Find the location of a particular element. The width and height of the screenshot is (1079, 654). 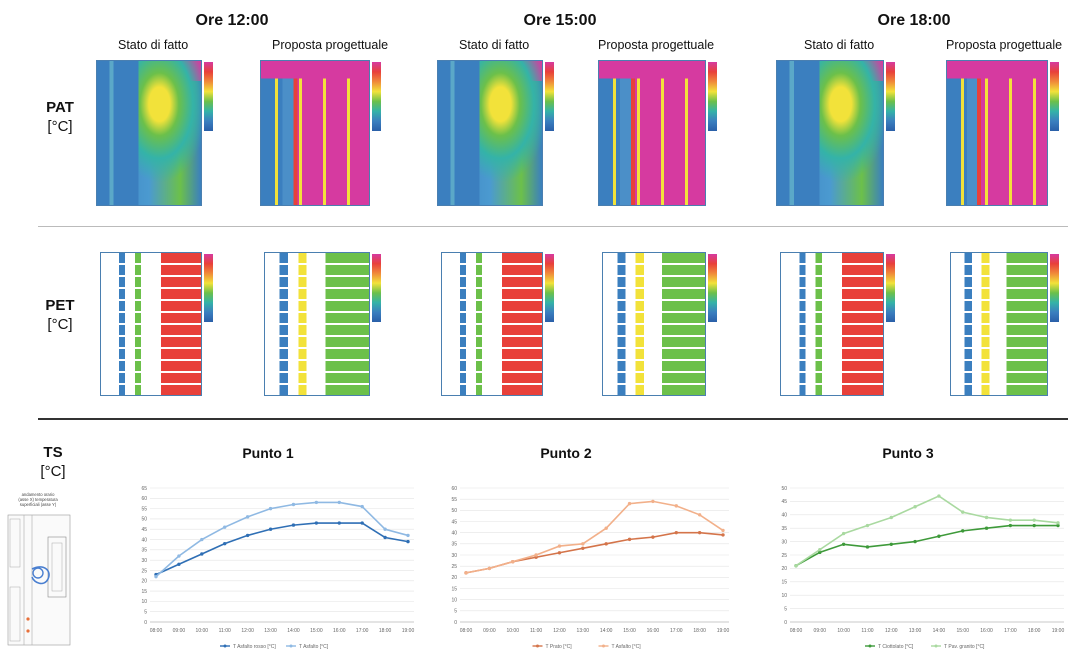

x-tick-label: 18:00 is located at coordinates (699, 631).